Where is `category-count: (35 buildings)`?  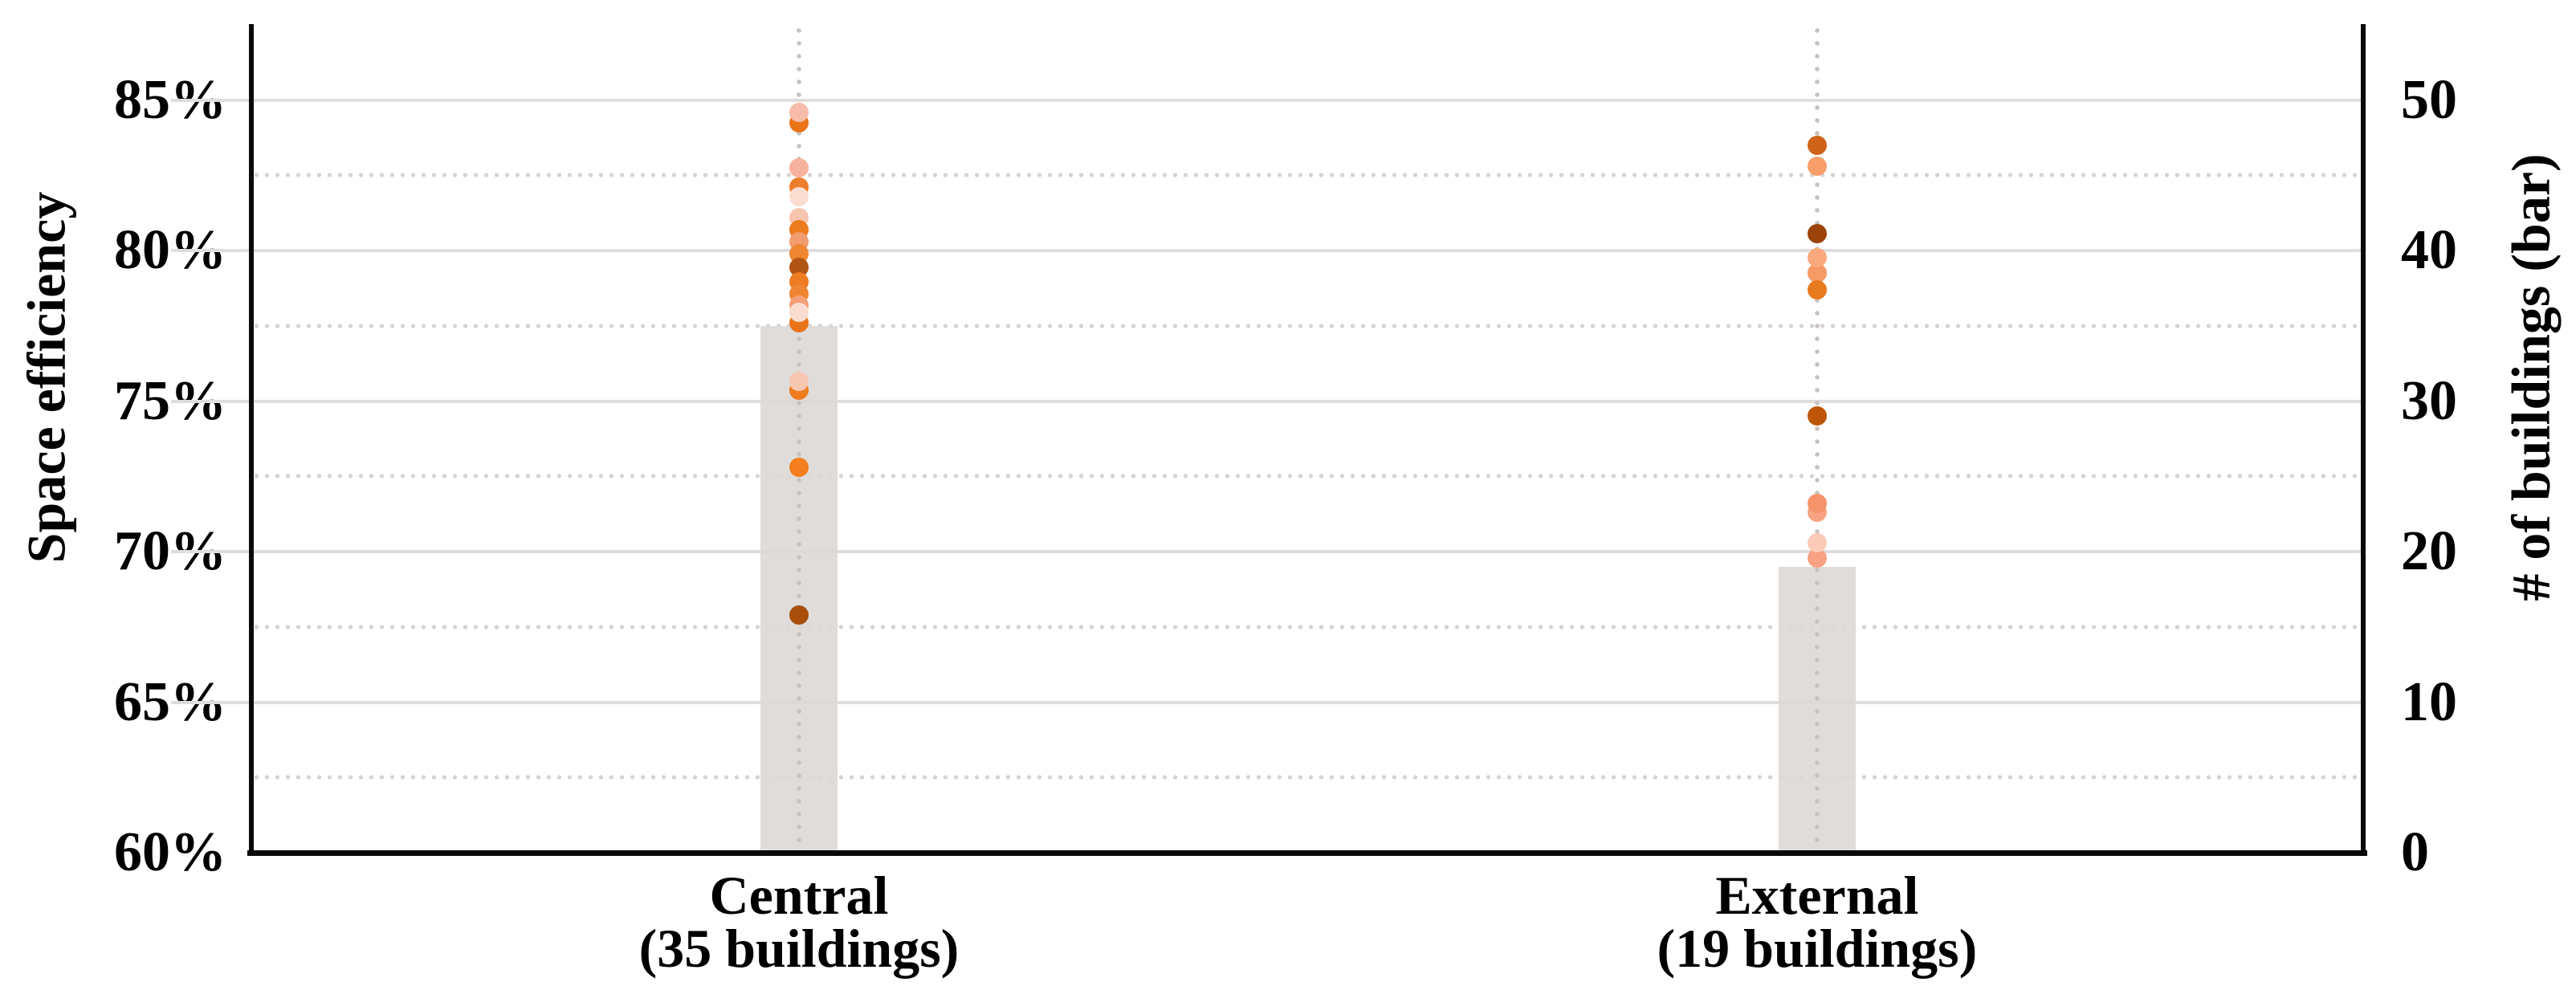
category-count: (35 buildings) is located at coordinates (799, 948).